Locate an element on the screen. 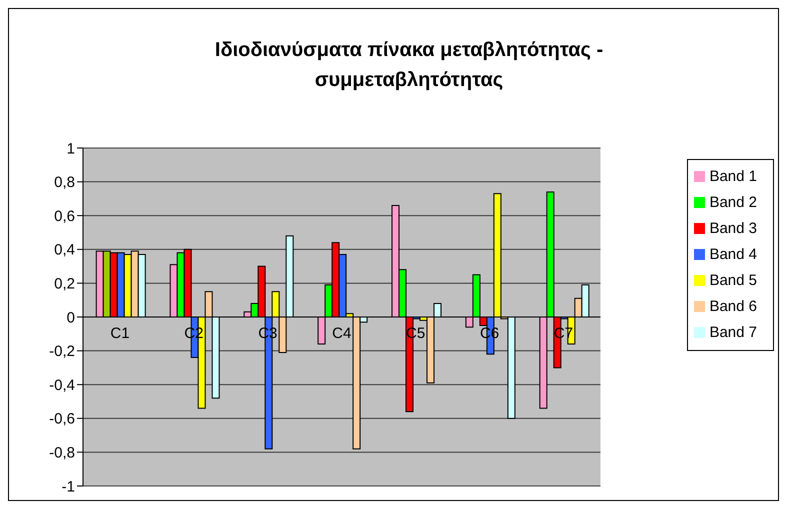 Image resolution: width=787 pixels, height=509 pixels. legend-label: Band 7 is located at coordinates (733, 332).